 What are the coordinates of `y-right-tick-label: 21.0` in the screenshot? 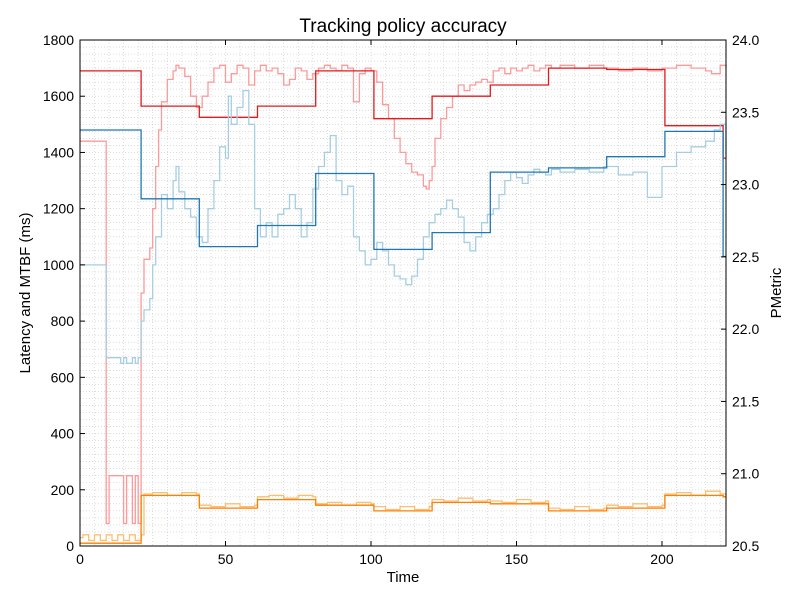 It's located at (745, 474).